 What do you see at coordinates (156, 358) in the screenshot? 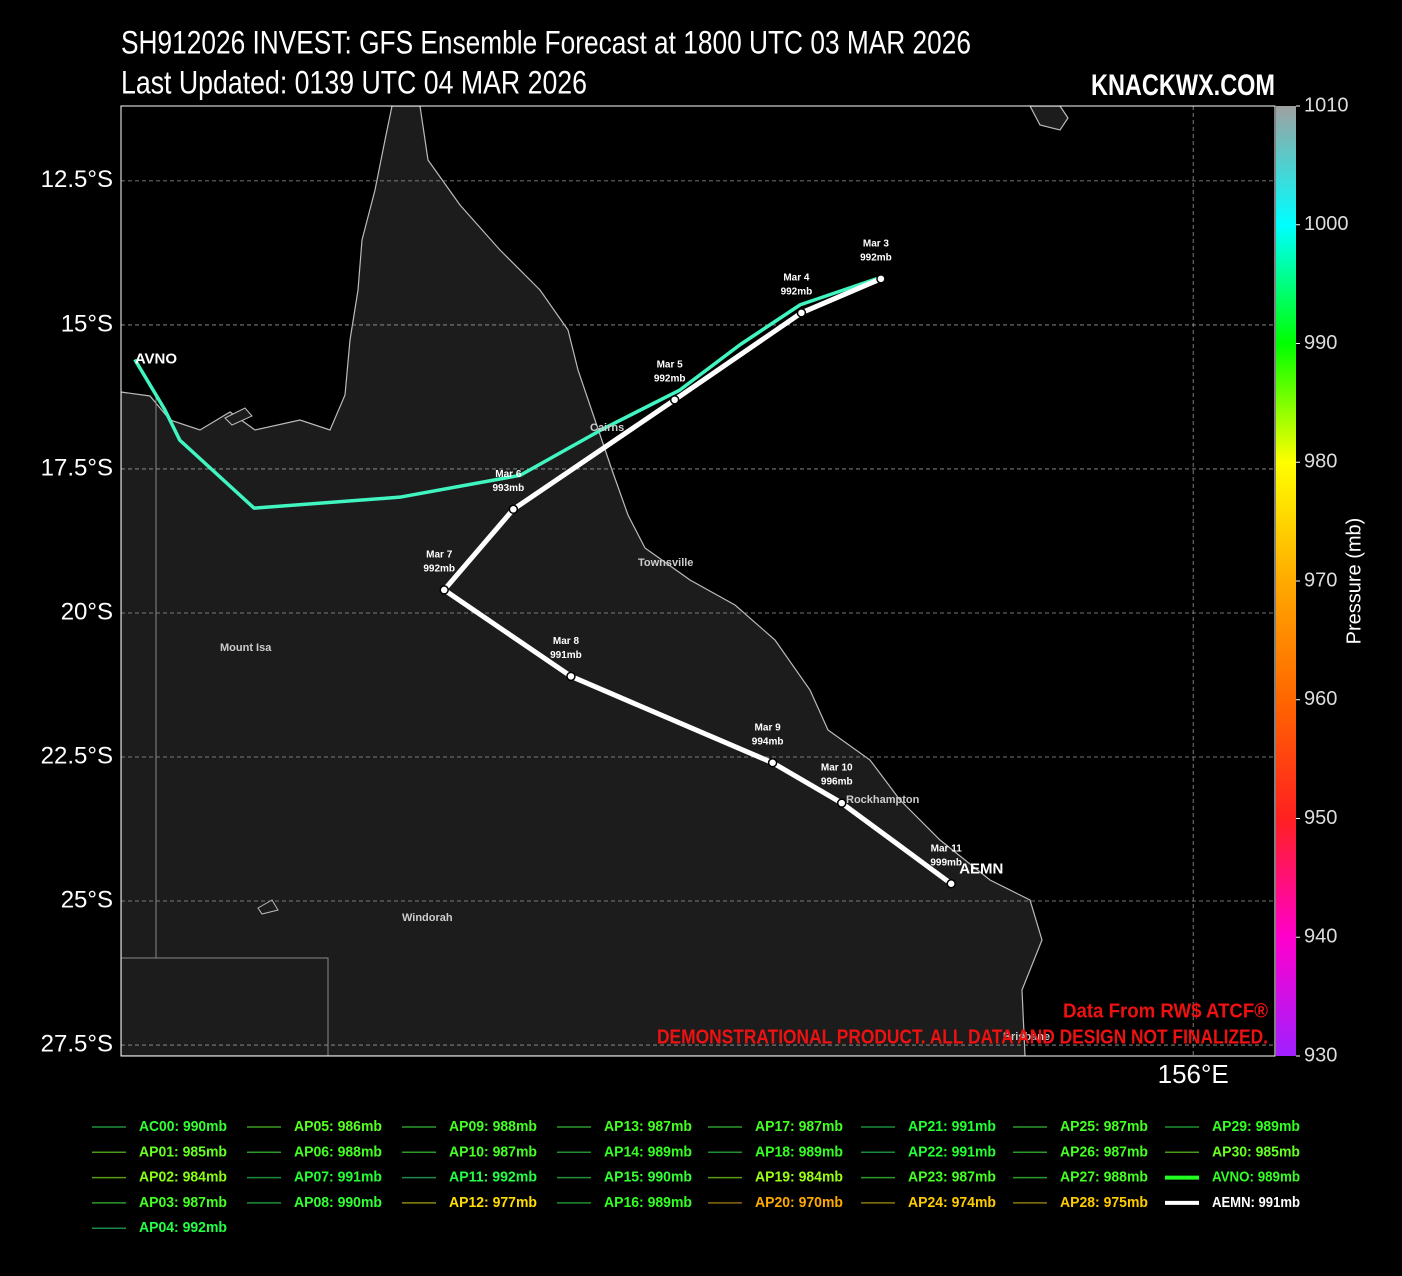
I see `track-name: AVNO` at bounding box center [156, 358].